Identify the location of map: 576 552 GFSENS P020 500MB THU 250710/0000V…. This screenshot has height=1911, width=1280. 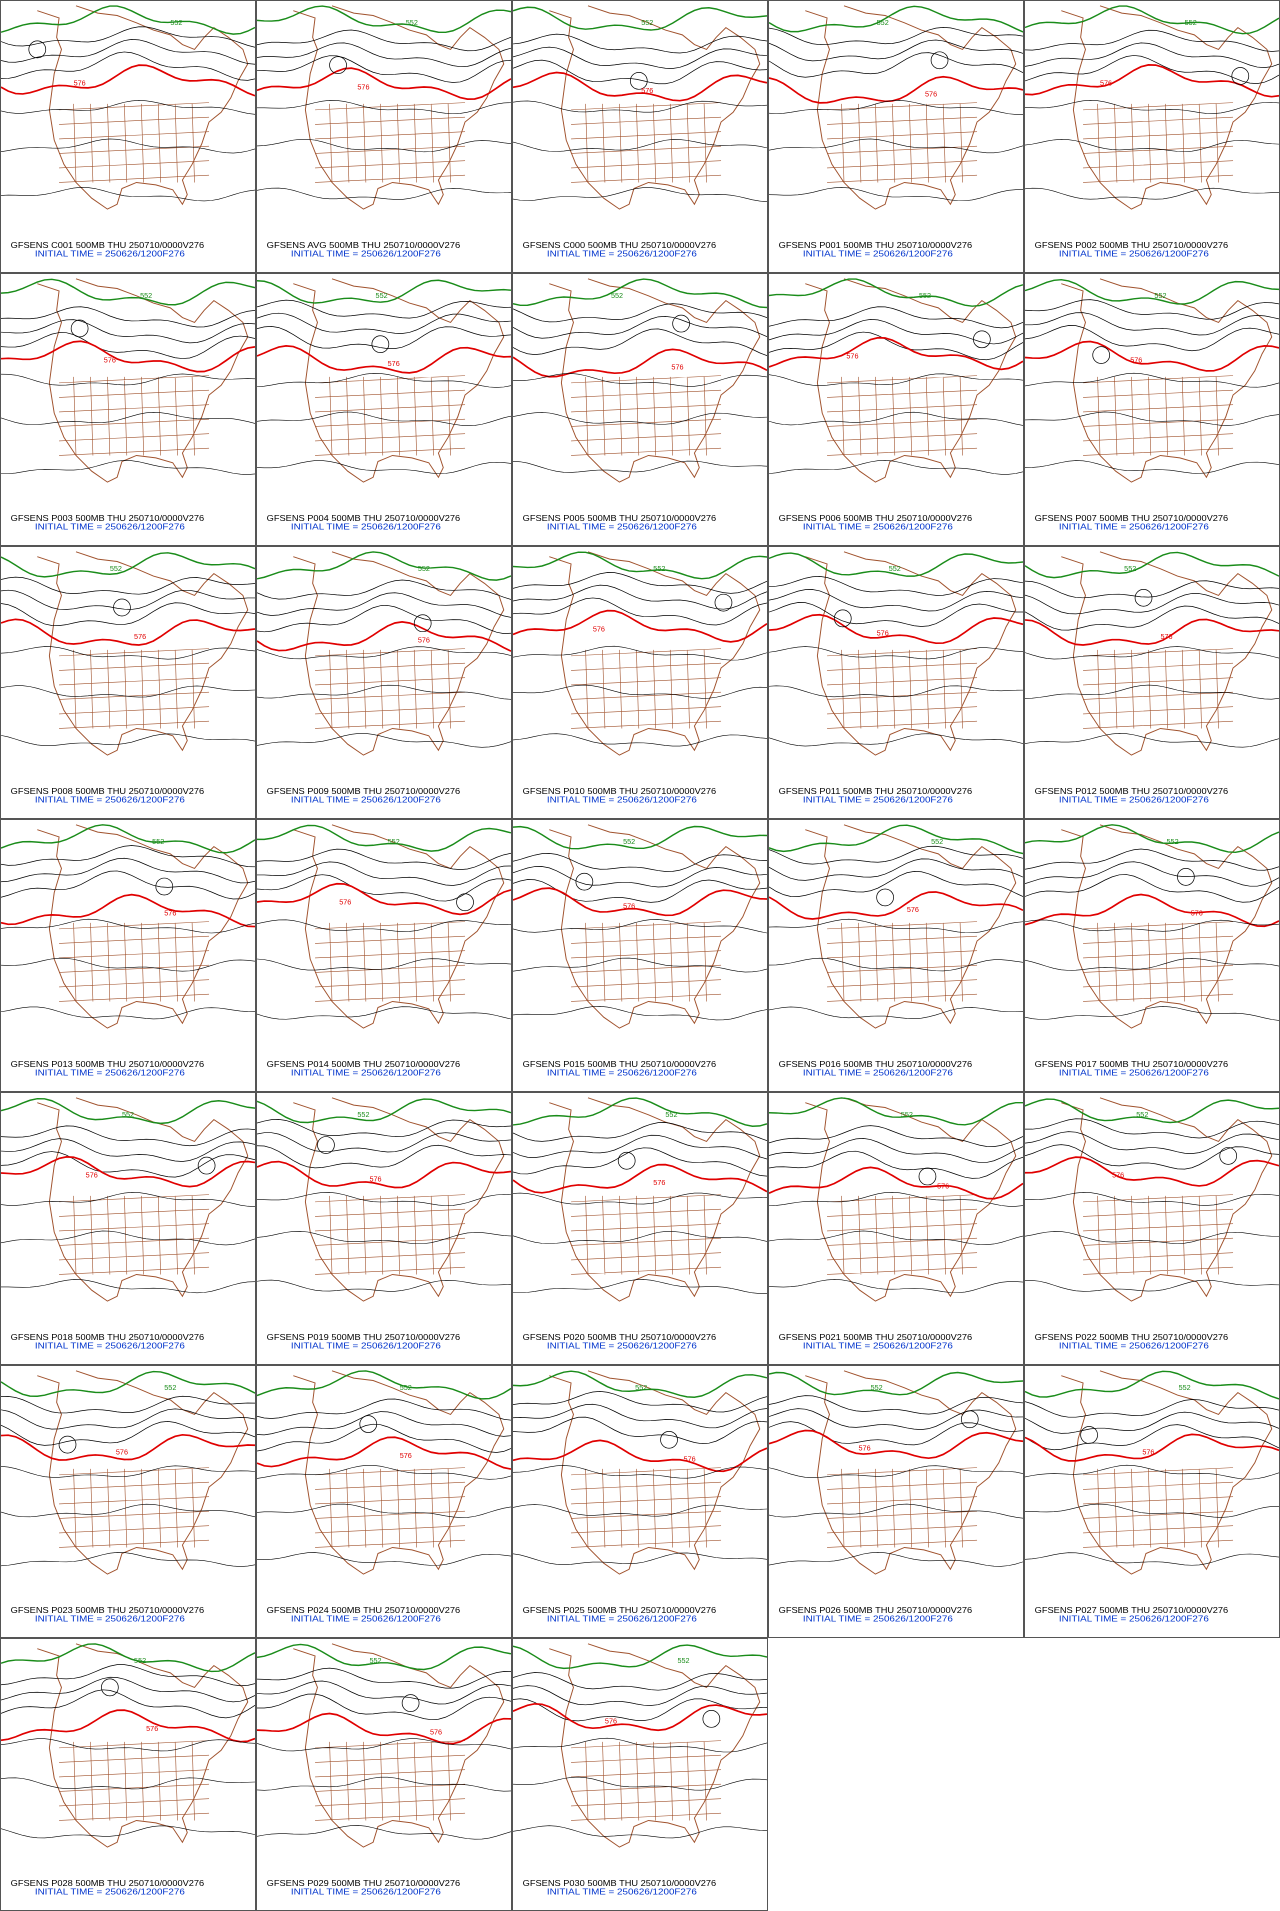
(640, 1223).